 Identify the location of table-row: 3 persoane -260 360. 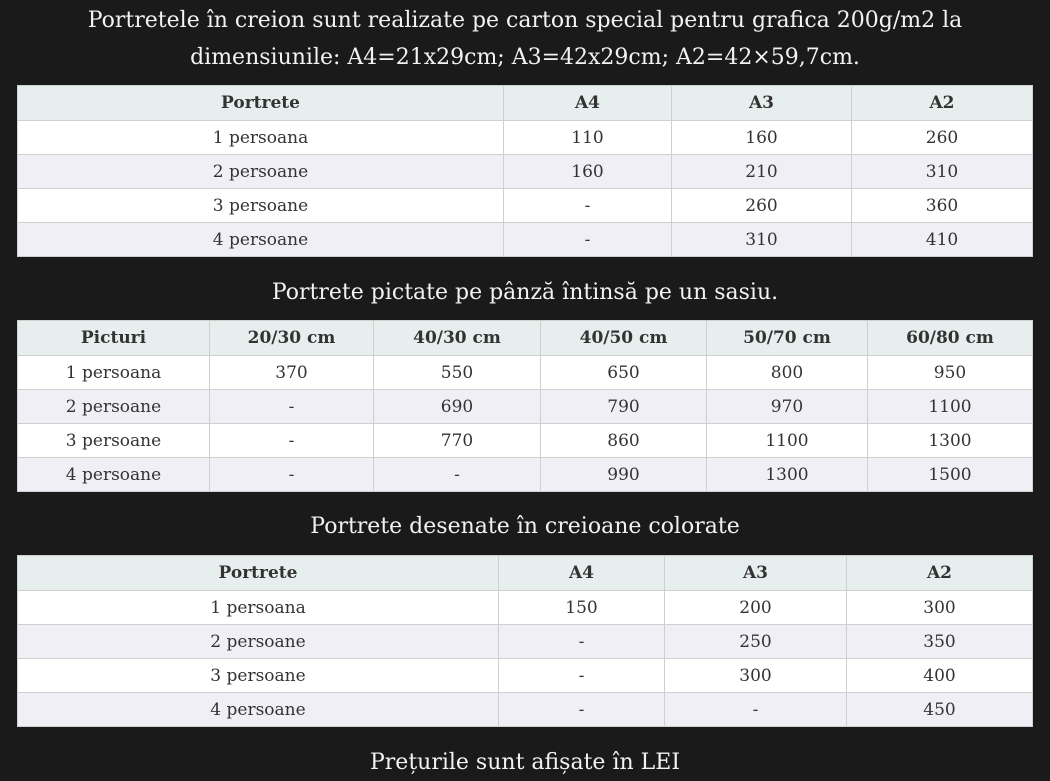
(525, 205).